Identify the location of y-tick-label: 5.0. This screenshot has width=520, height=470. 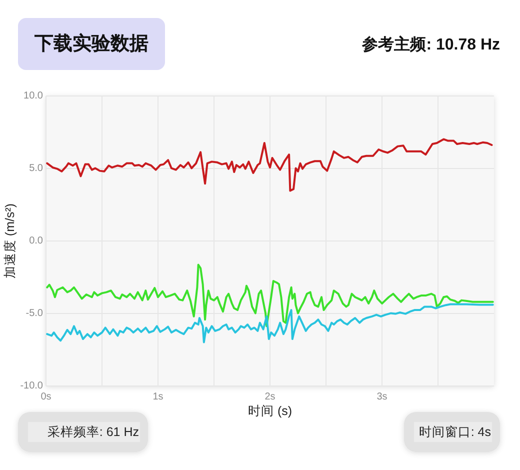
(36, 168).